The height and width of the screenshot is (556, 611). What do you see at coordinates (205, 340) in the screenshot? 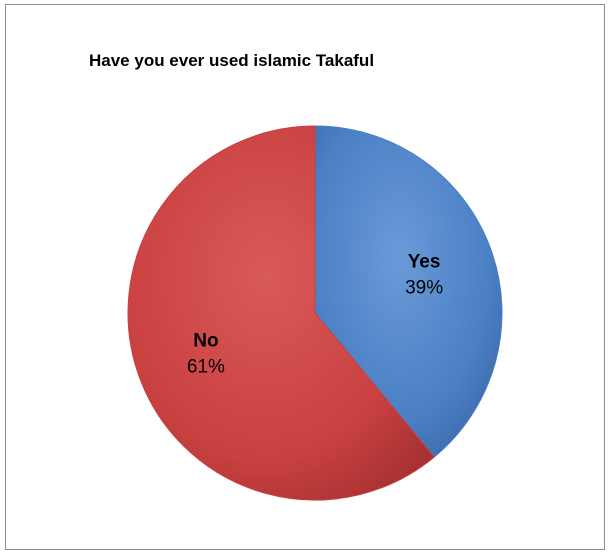
I see `slice-label-no: No` at bounding box center [205, 340].